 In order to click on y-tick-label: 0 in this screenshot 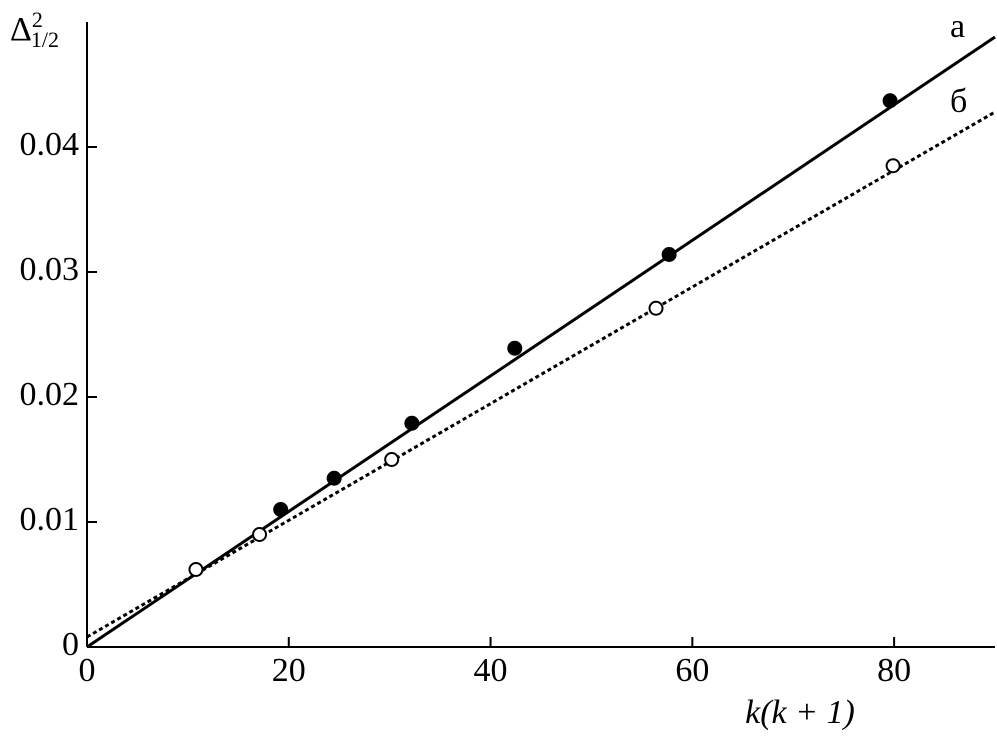, I will do `click(70, 644)`.